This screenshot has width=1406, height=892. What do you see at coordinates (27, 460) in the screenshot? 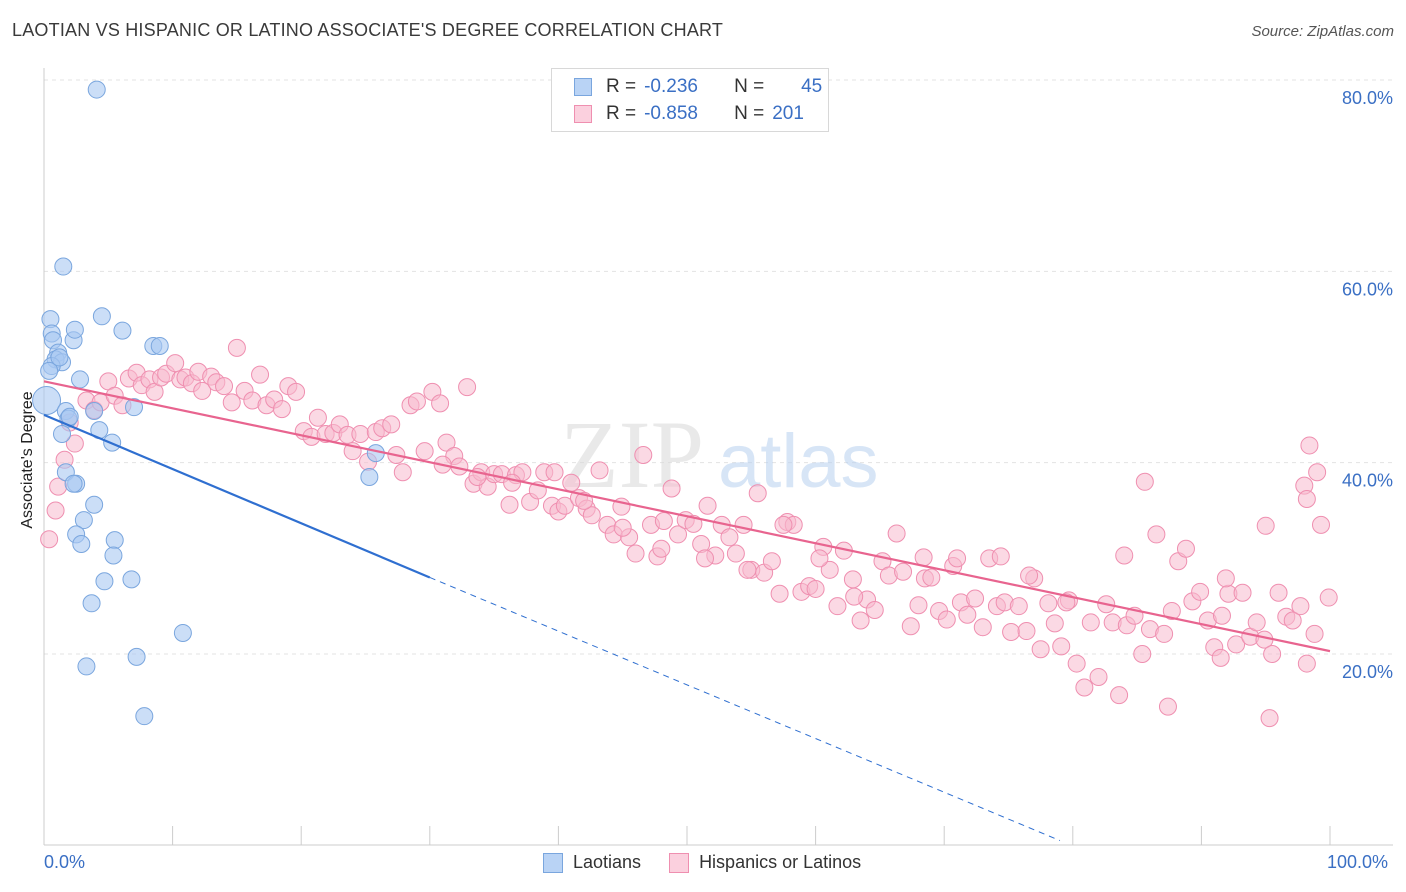
I see `y-axis-label: Associate's Degree` at bounding box center [27, 460].